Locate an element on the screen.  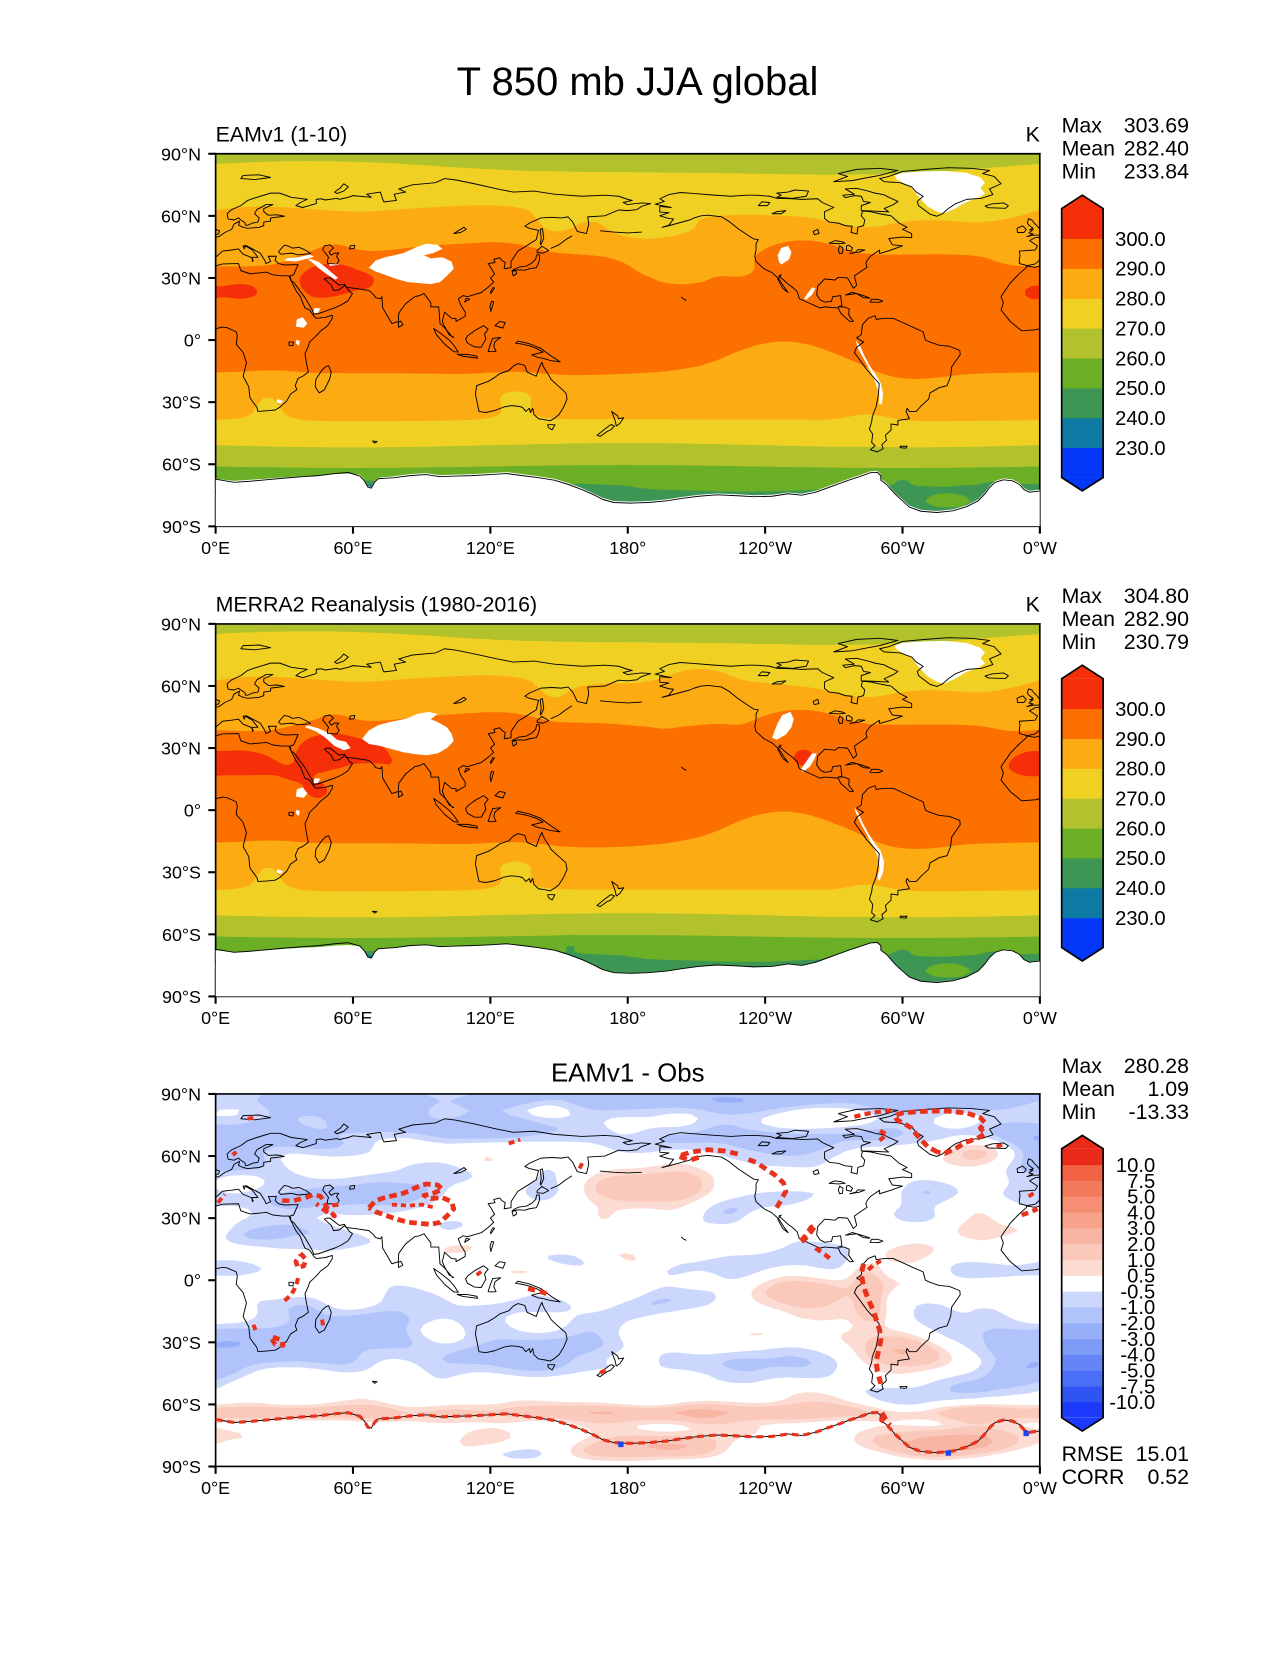
svg-text: -2.0 is located at coordinates (1137, 1324).